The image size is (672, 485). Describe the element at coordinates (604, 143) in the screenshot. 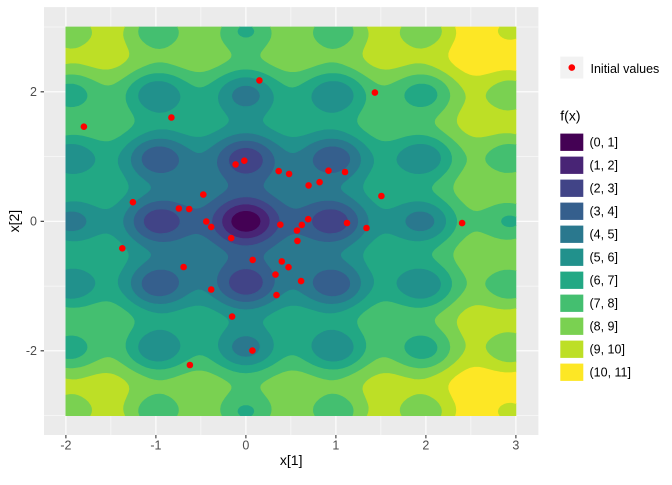

I see `svg-text: (0, 1]` at that location.